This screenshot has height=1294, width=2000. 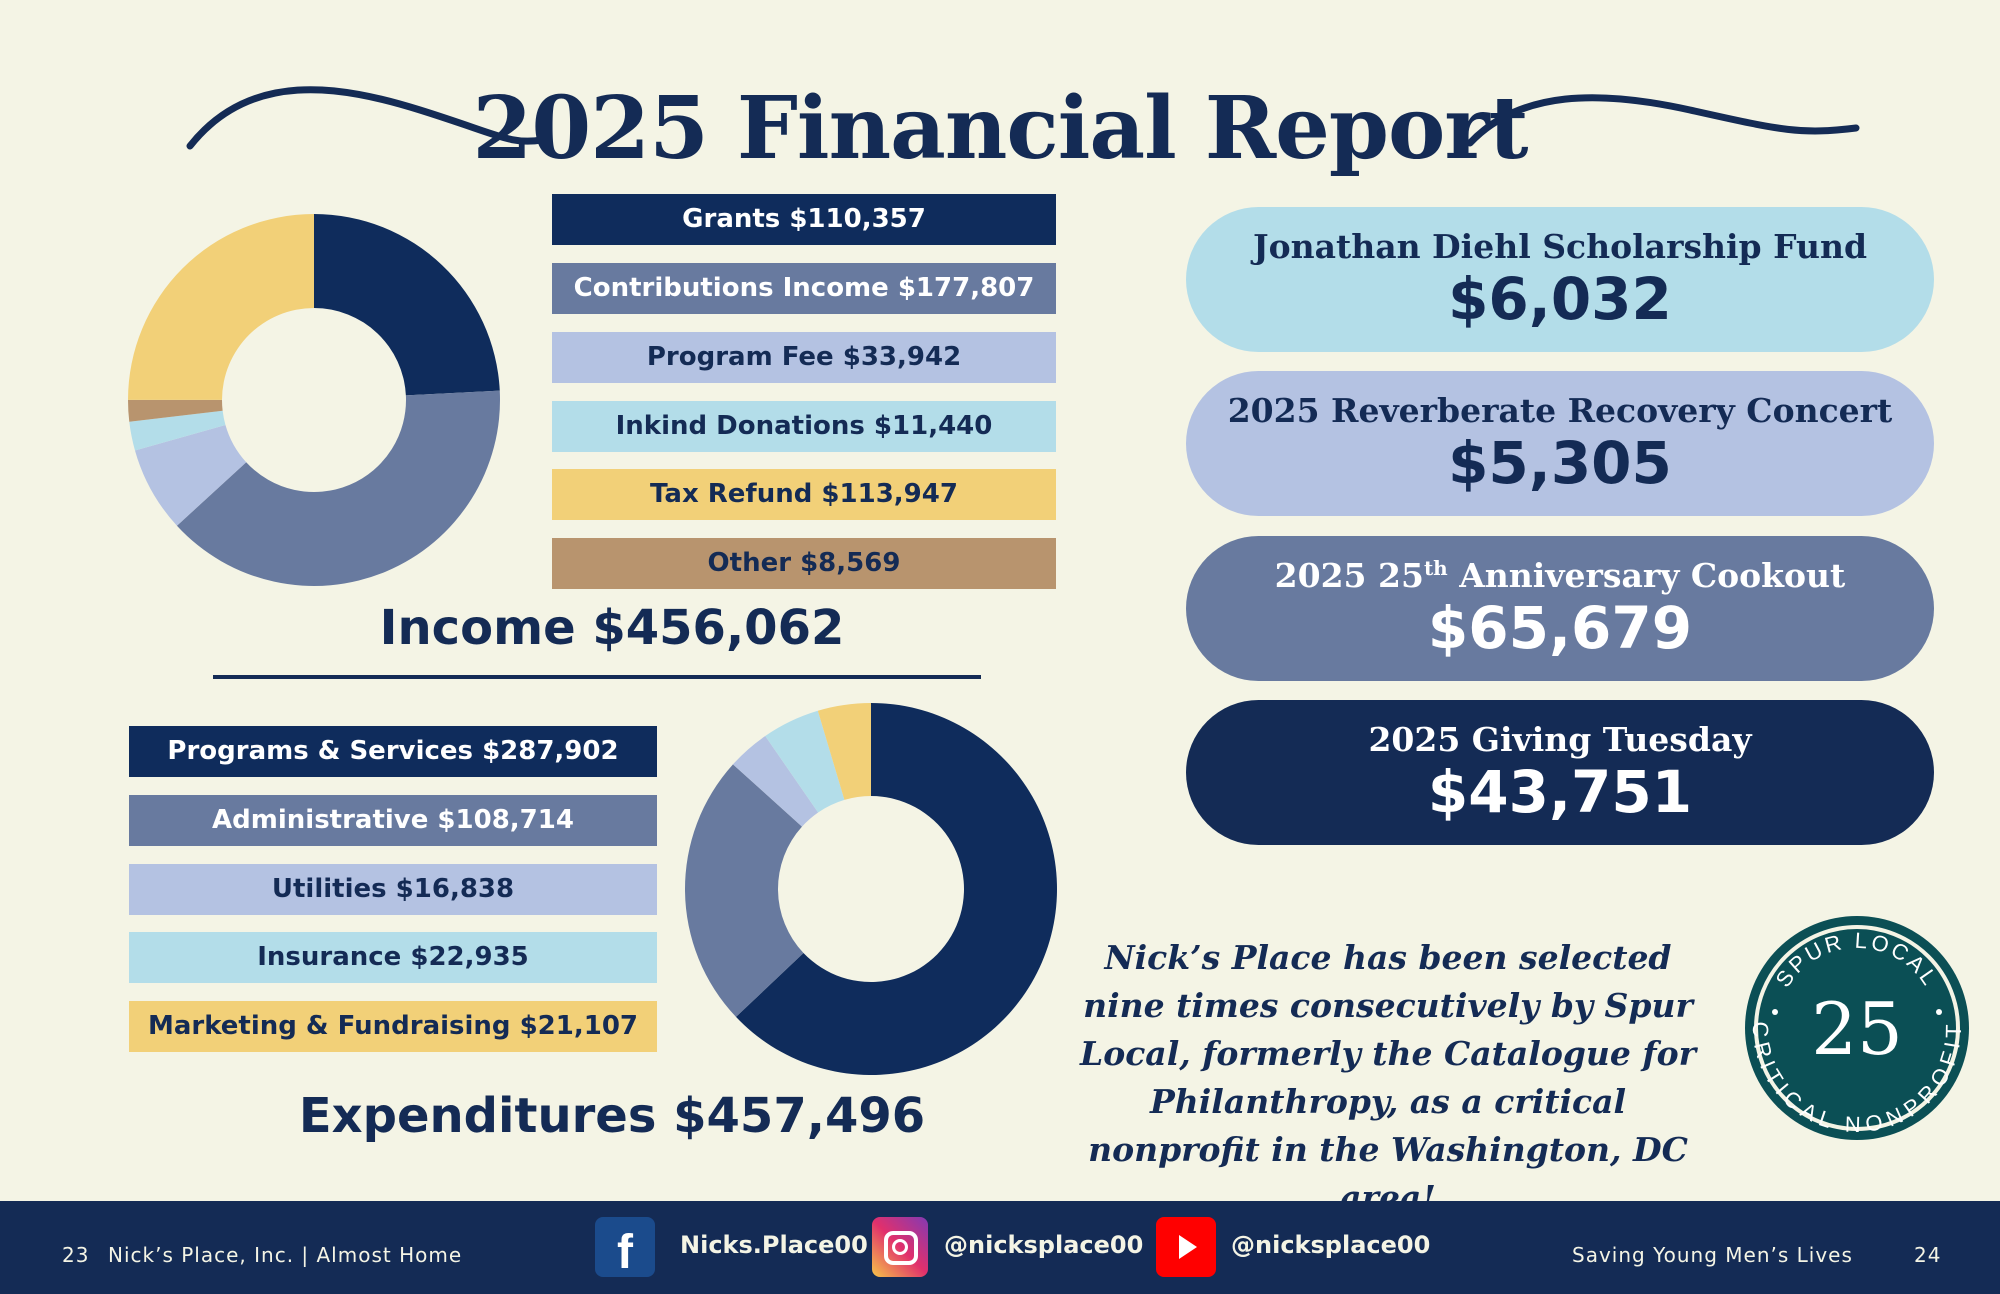 What do you see at coordinates (393, 1026) in the screenshot?
I see `exp-legend-marketing: Marketing & Fundraising $21,107` at bounding box center [393, 1026].